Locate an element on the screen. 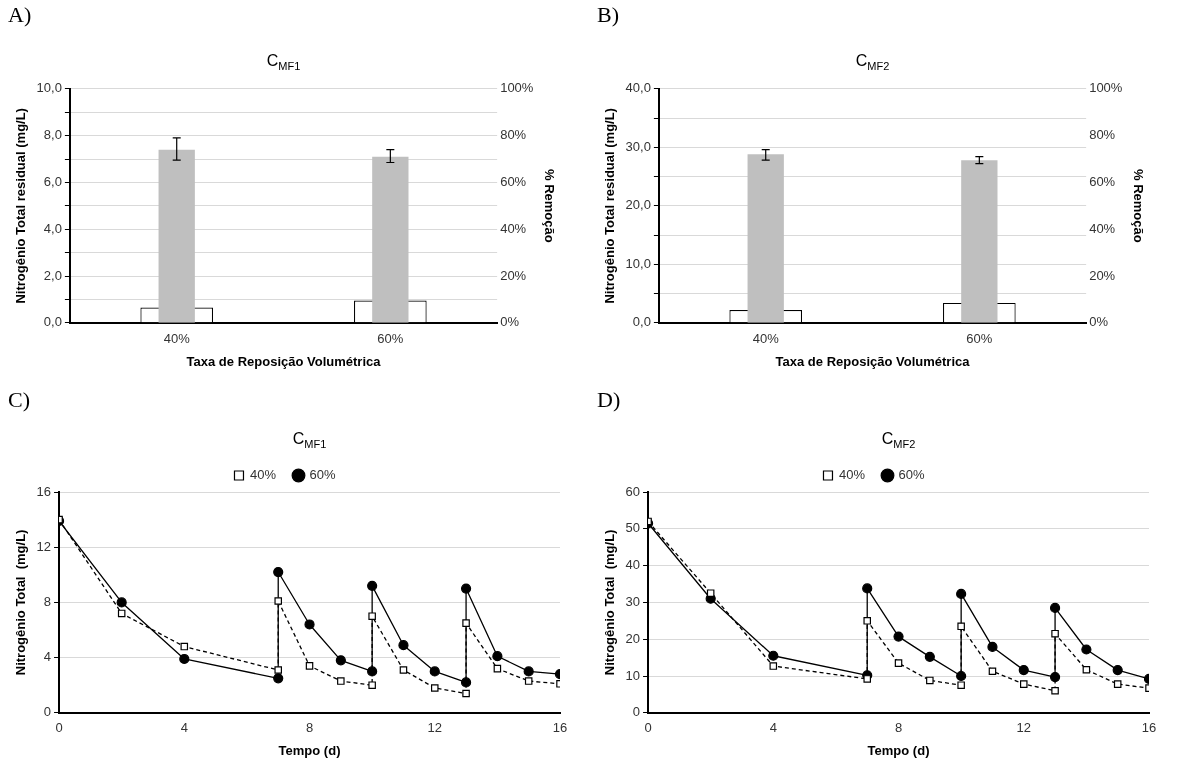 This screenshot has height=771, width=1178. y-tick-label: 60 is located at coordinates (633, 491).